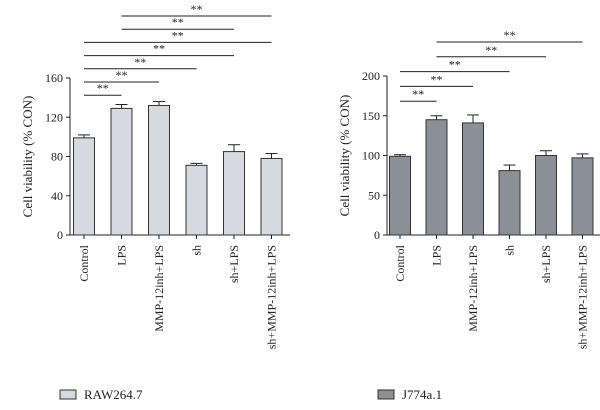 The width and height of the screenshot is (600, 410). I want to click on y-tick-label: 160, so click(54, 78).